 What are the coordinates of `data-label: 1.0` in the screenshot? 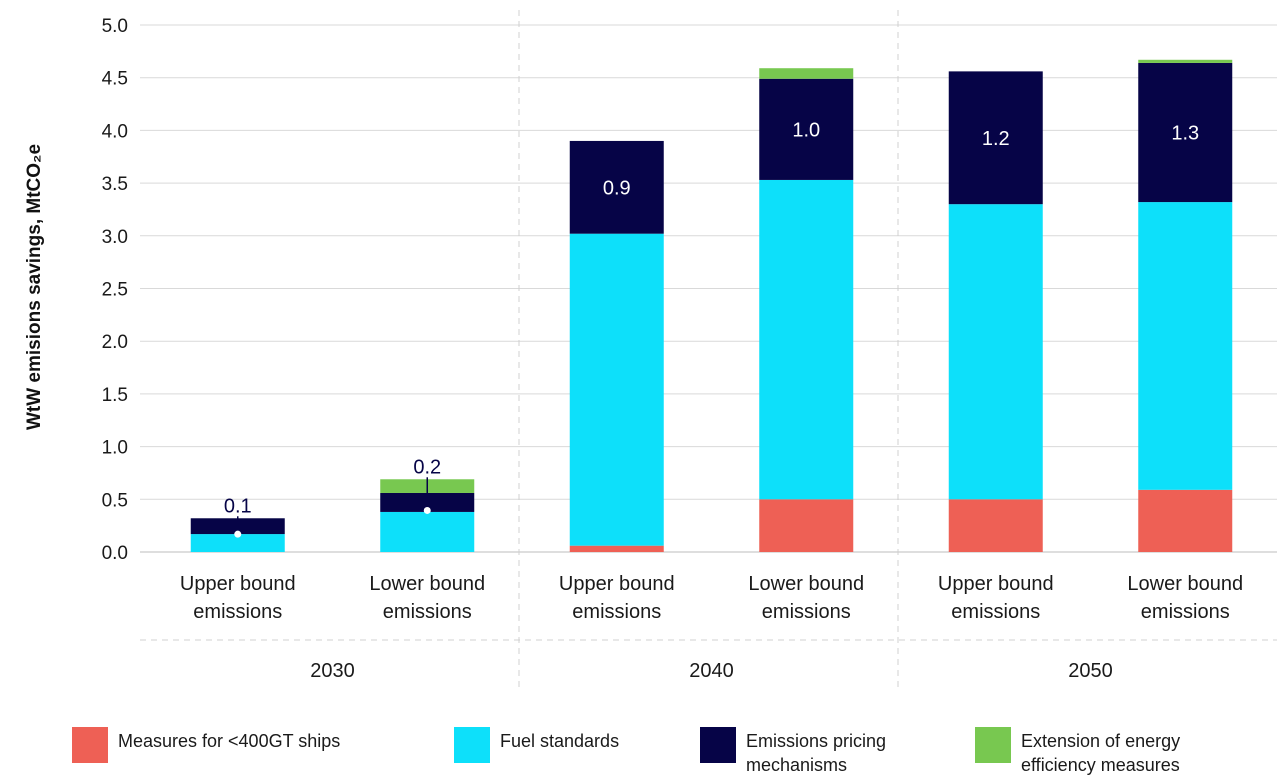 It's located at (806, 130).